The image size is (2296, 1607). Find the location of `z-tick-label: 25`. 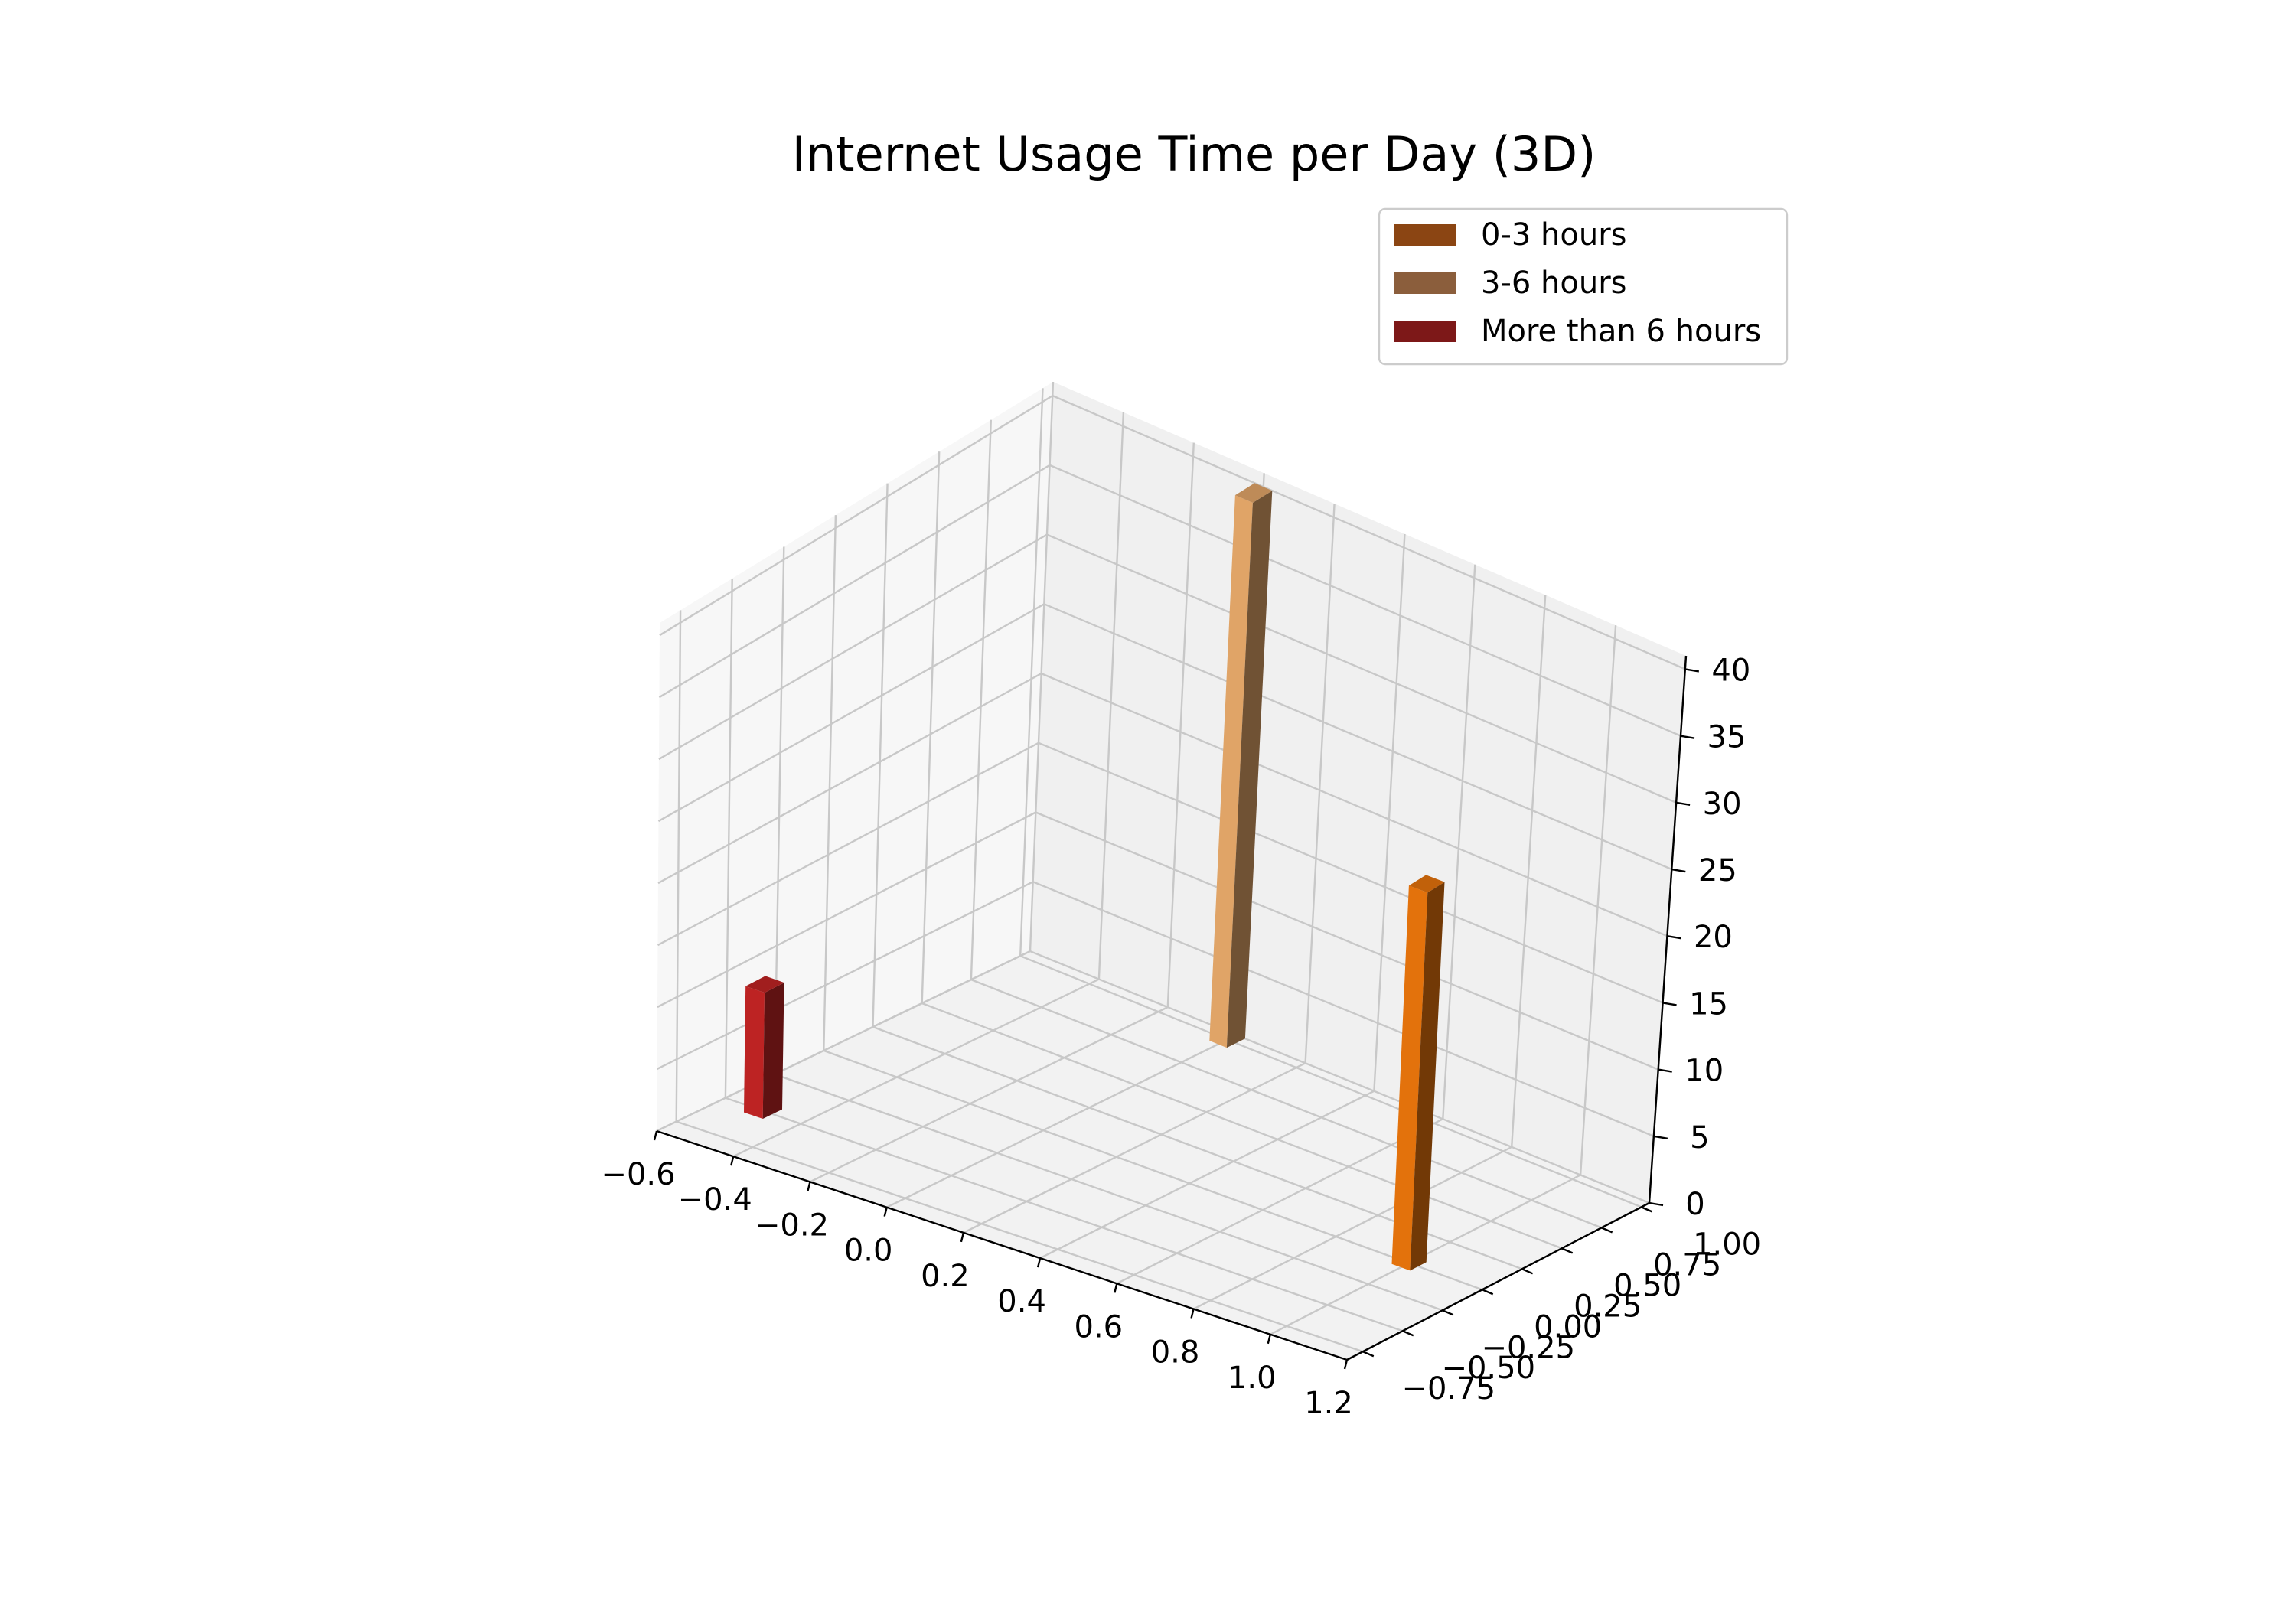

z-tick-label: 25 is located at coordinates (1717, 870).